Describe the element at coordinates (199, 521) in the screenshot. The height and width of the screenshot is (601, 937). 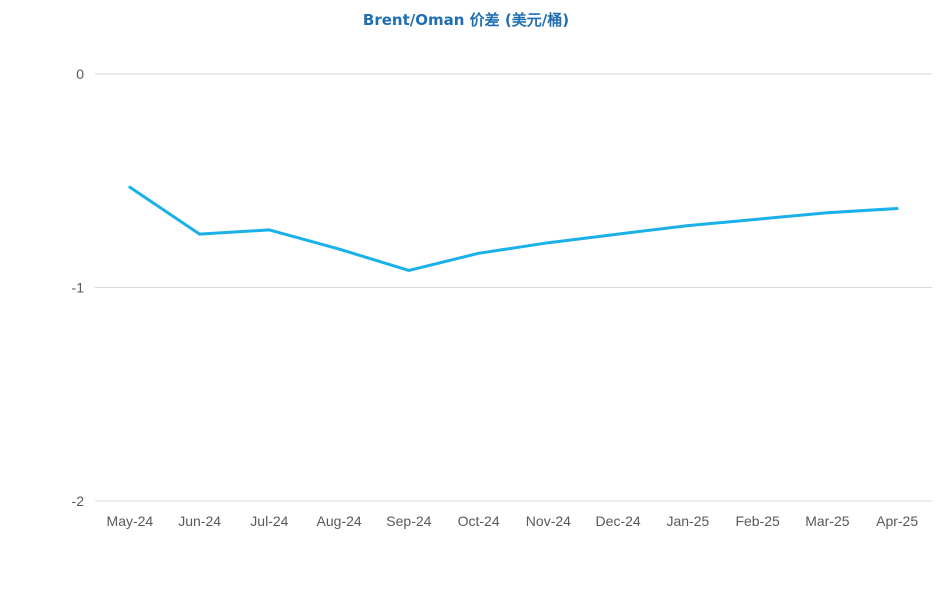
I see `x-tick-label: Jun-24` at that location.